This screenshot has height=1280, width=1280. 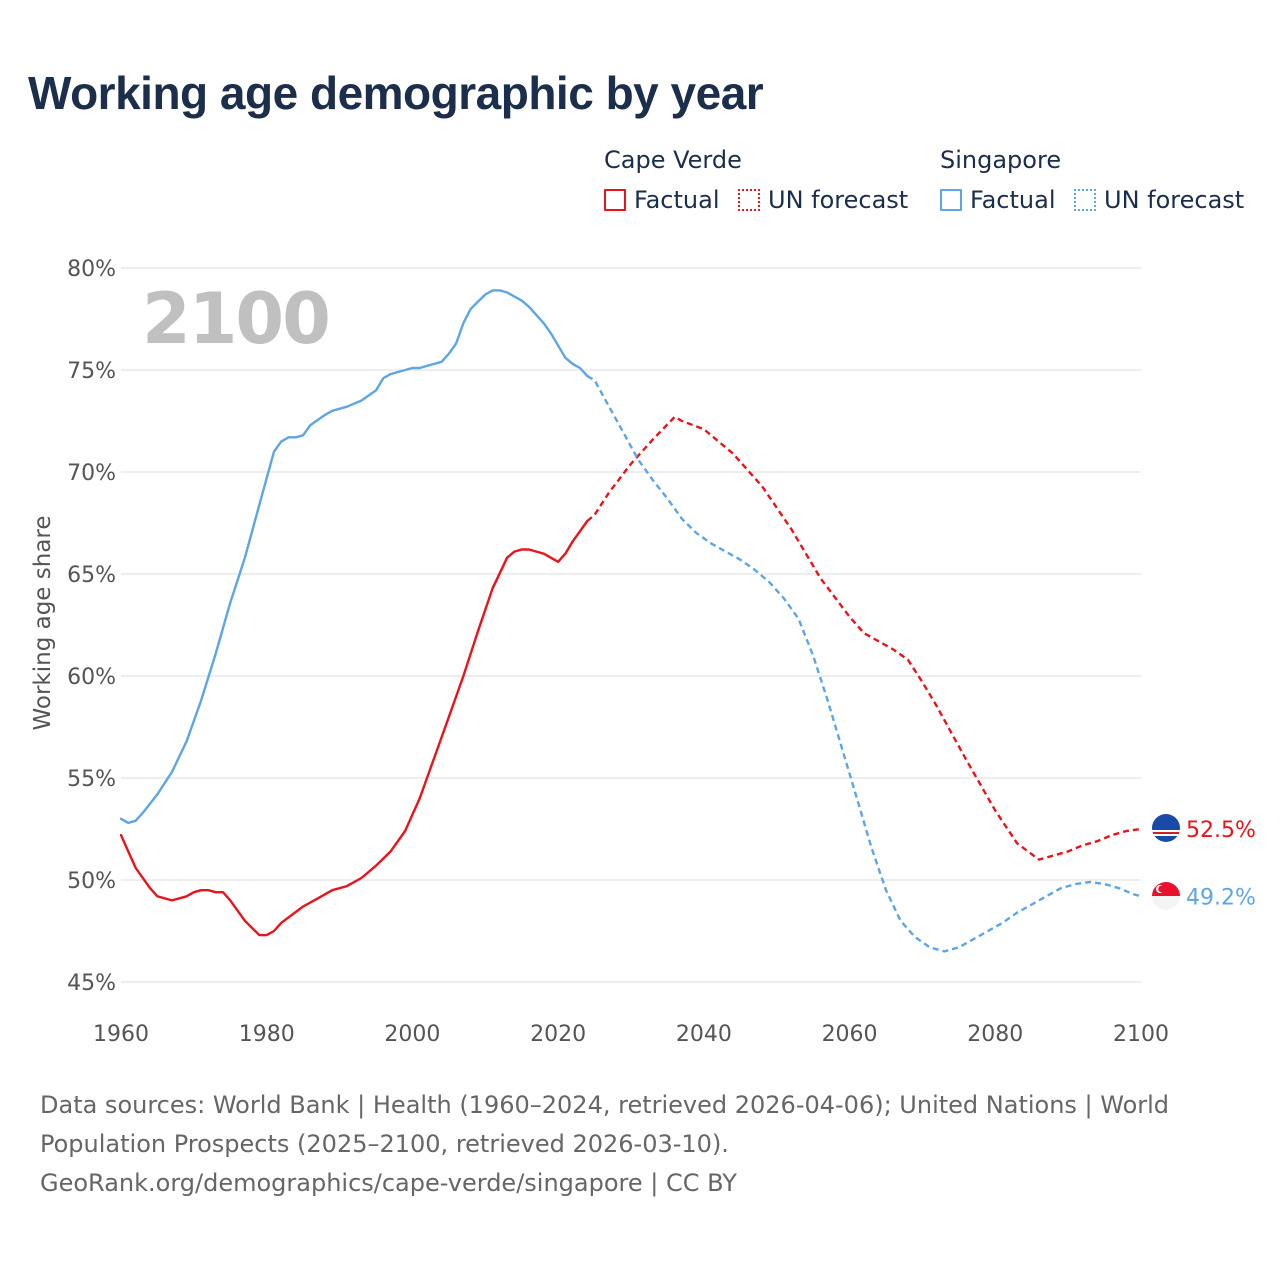 I want to click on legend-cape-verde-factual: Factual, so click(x=662, y=200).